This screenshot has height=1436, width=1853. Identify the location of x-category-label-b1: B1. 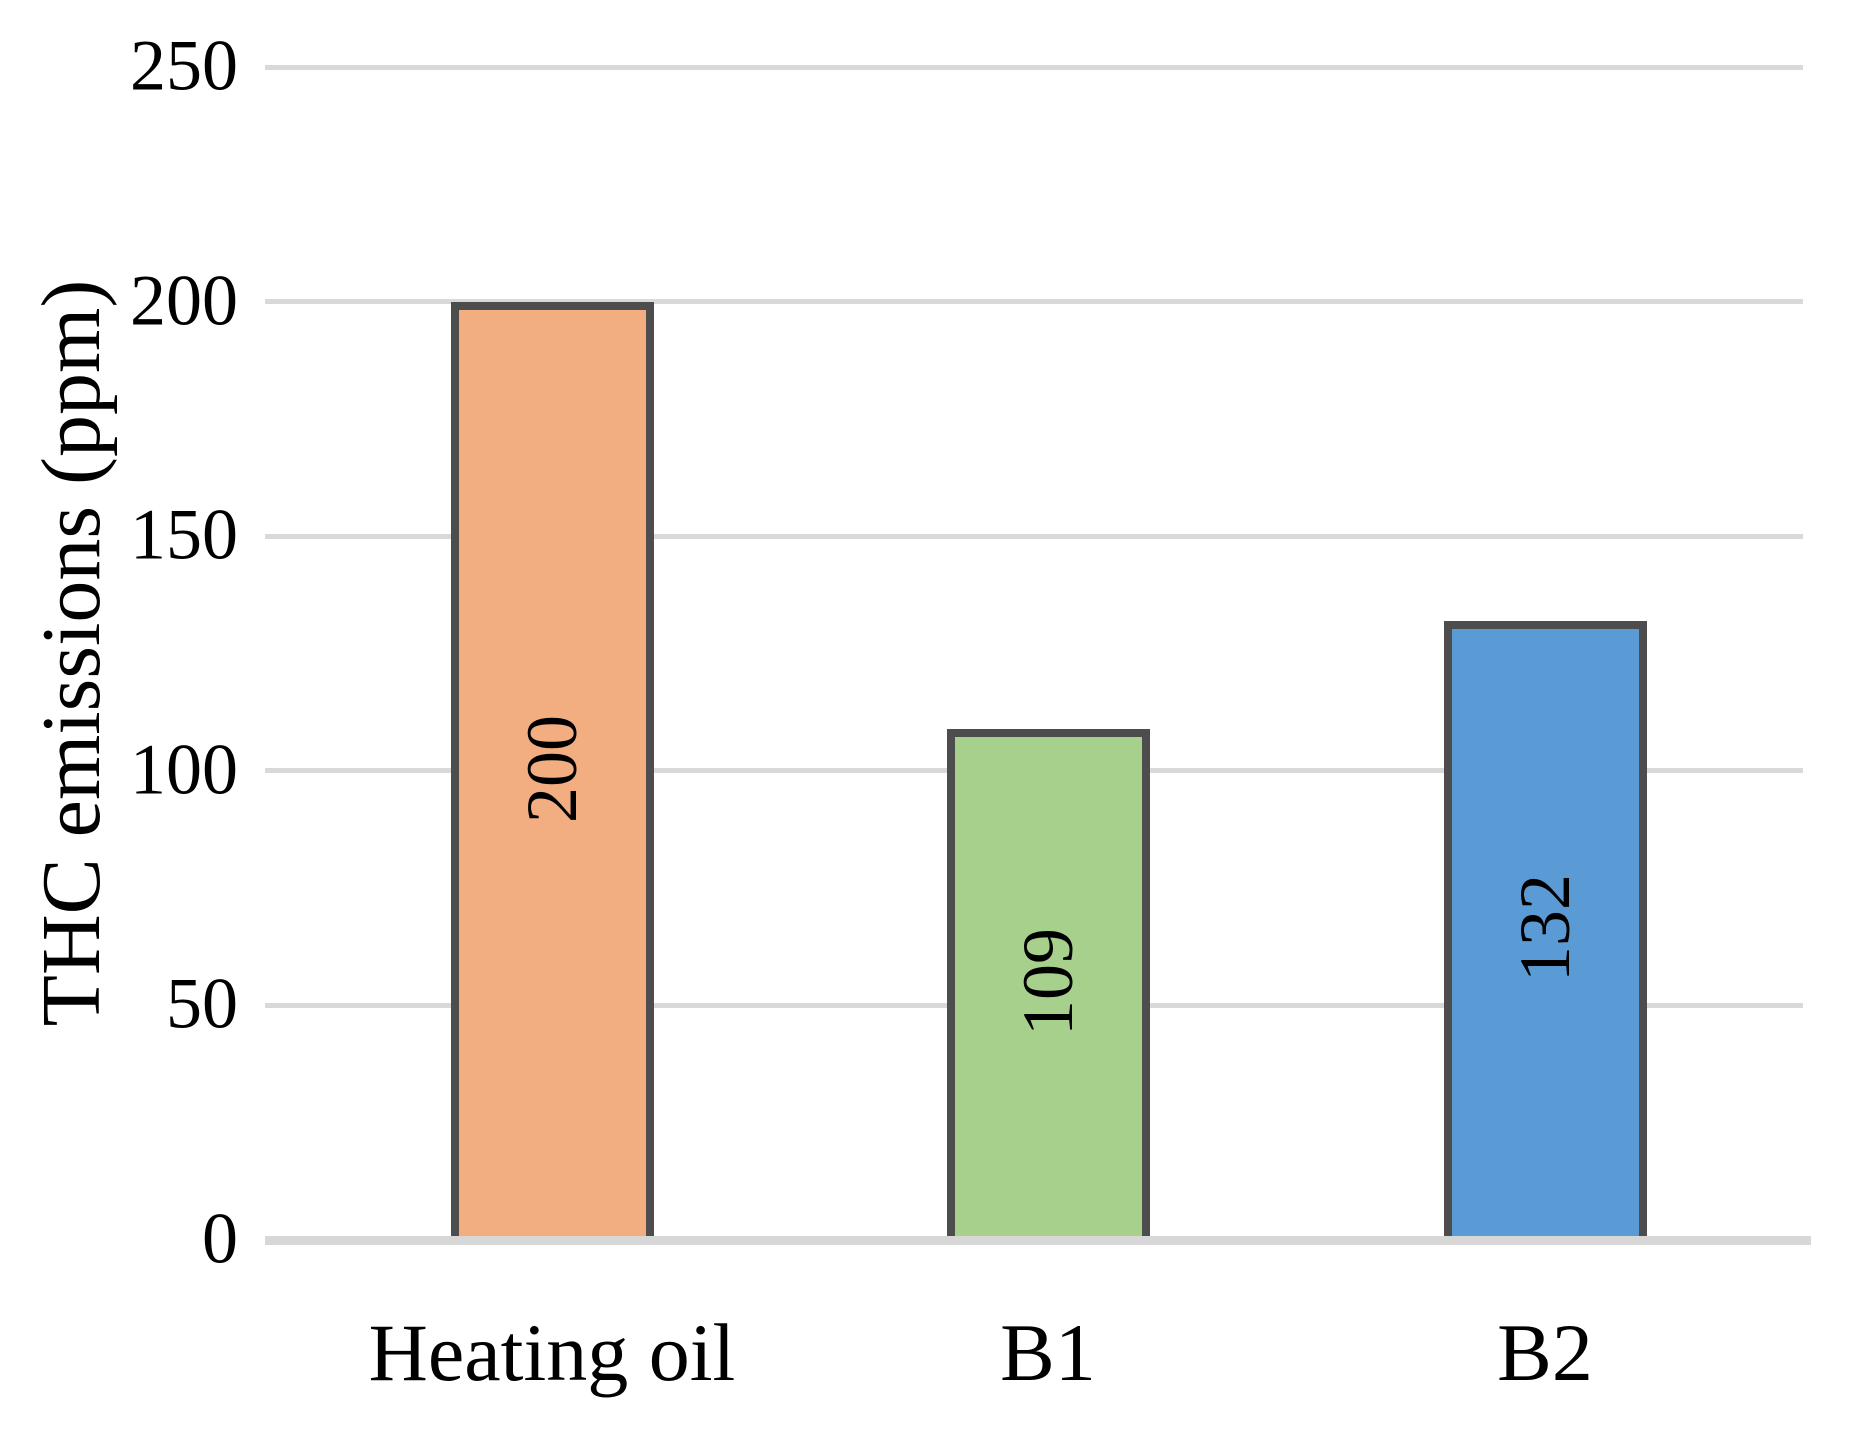
(1048, 1352).